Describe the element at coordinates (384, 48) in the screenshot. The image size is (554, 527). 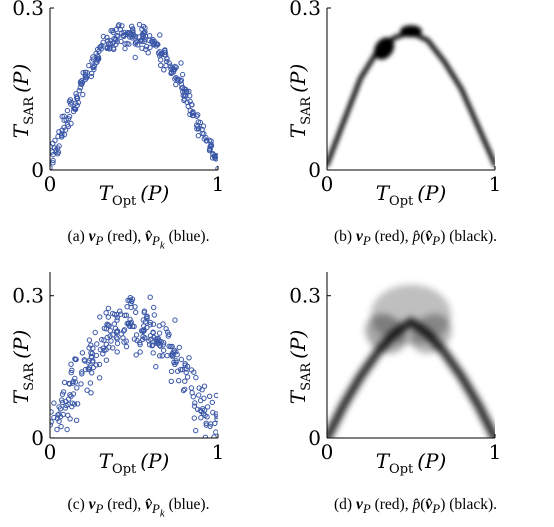
I see `density-lobe-left` at that location.